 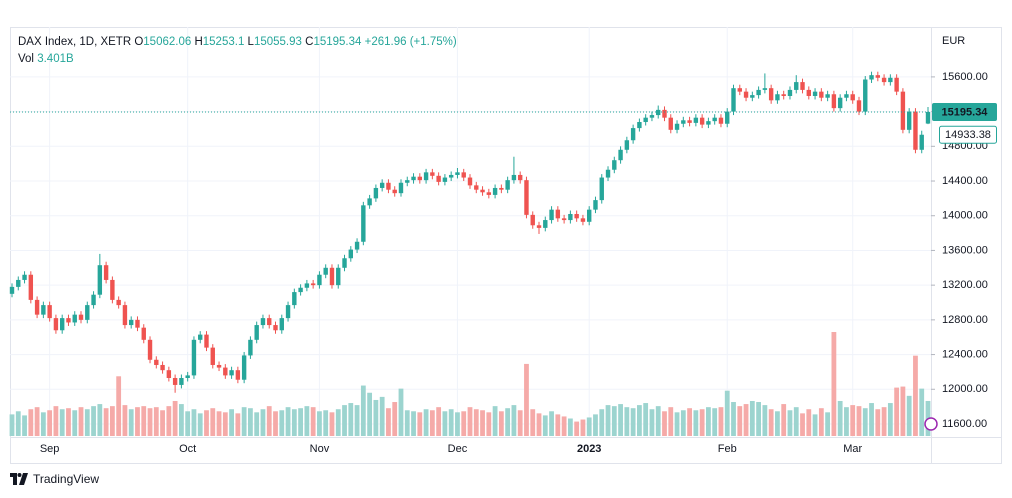 I want to click on x-tick-label: Oct, so click(x=187, y=449).